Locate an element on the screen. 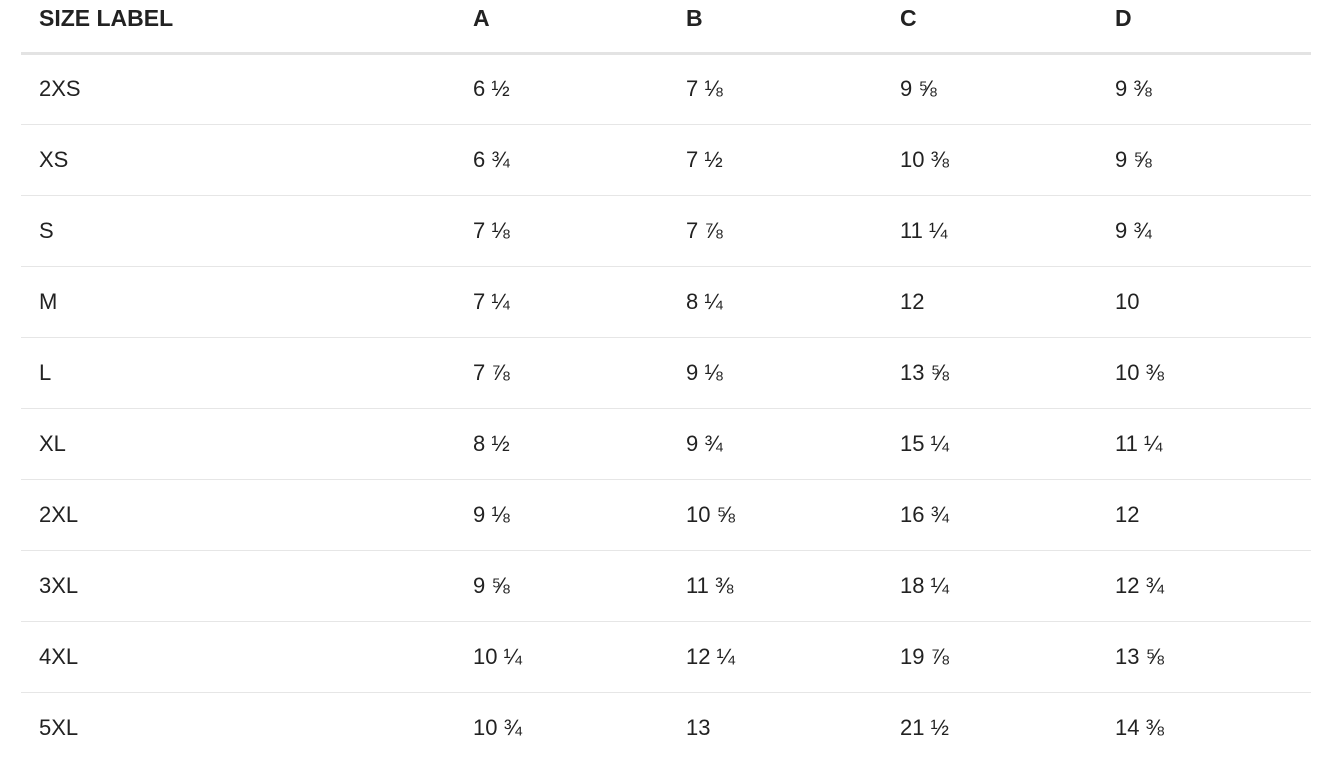 This screenshot has width=1324, height=765. table-row: 2XS 6 ½ 7 ⅛ 9 ⅝ 9 ⅜ is located at coordinates (666, 89).